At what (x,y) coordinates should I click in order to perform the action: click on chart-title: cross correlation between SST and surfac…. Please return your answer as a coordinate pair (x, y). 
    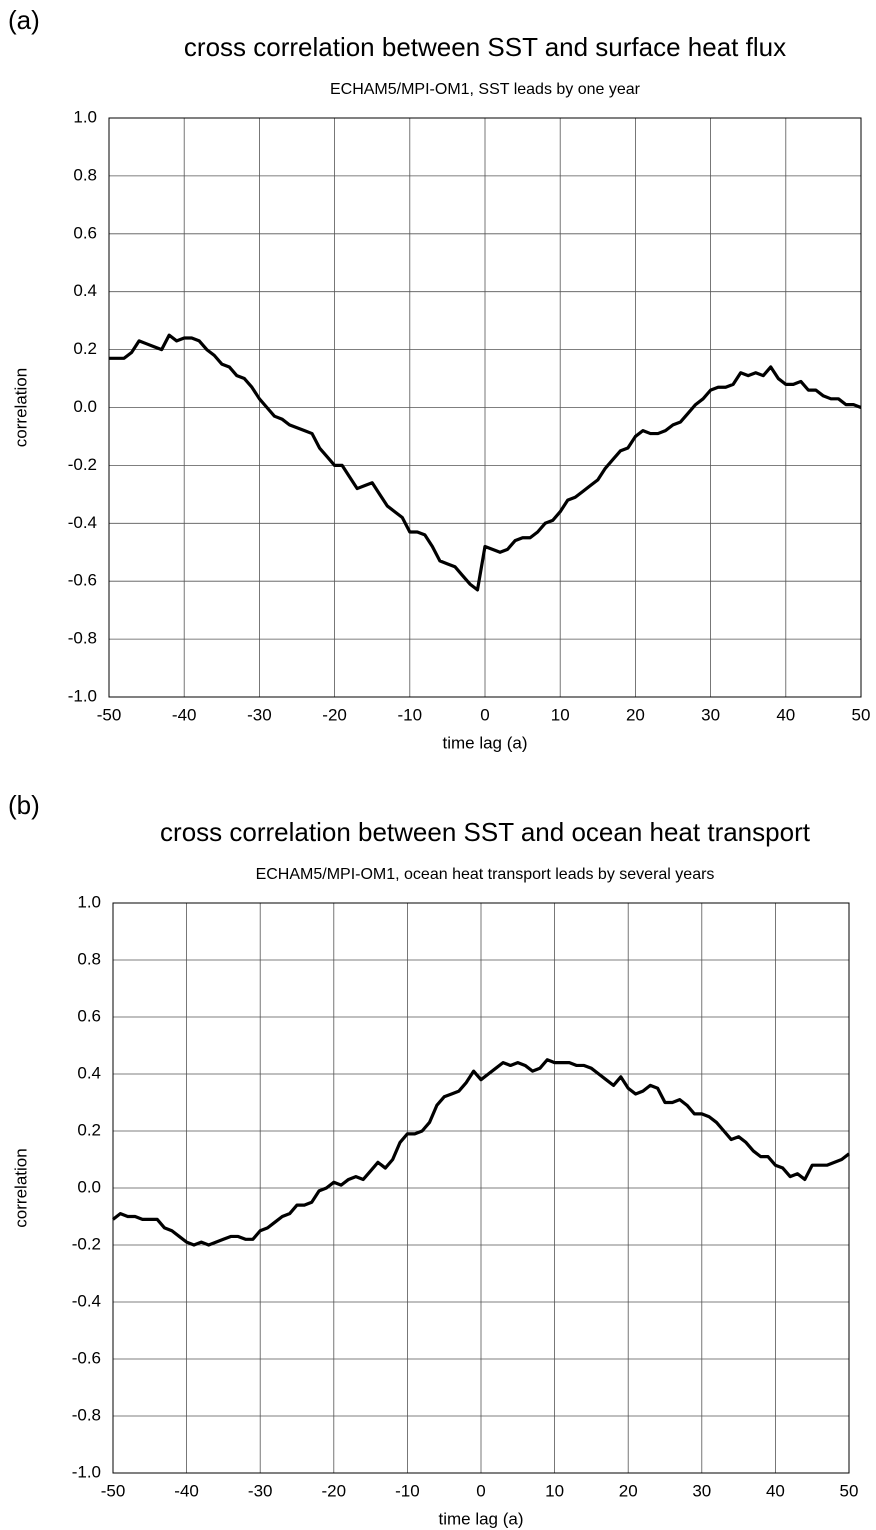
    Looking at the image, I should click on (485, 47).